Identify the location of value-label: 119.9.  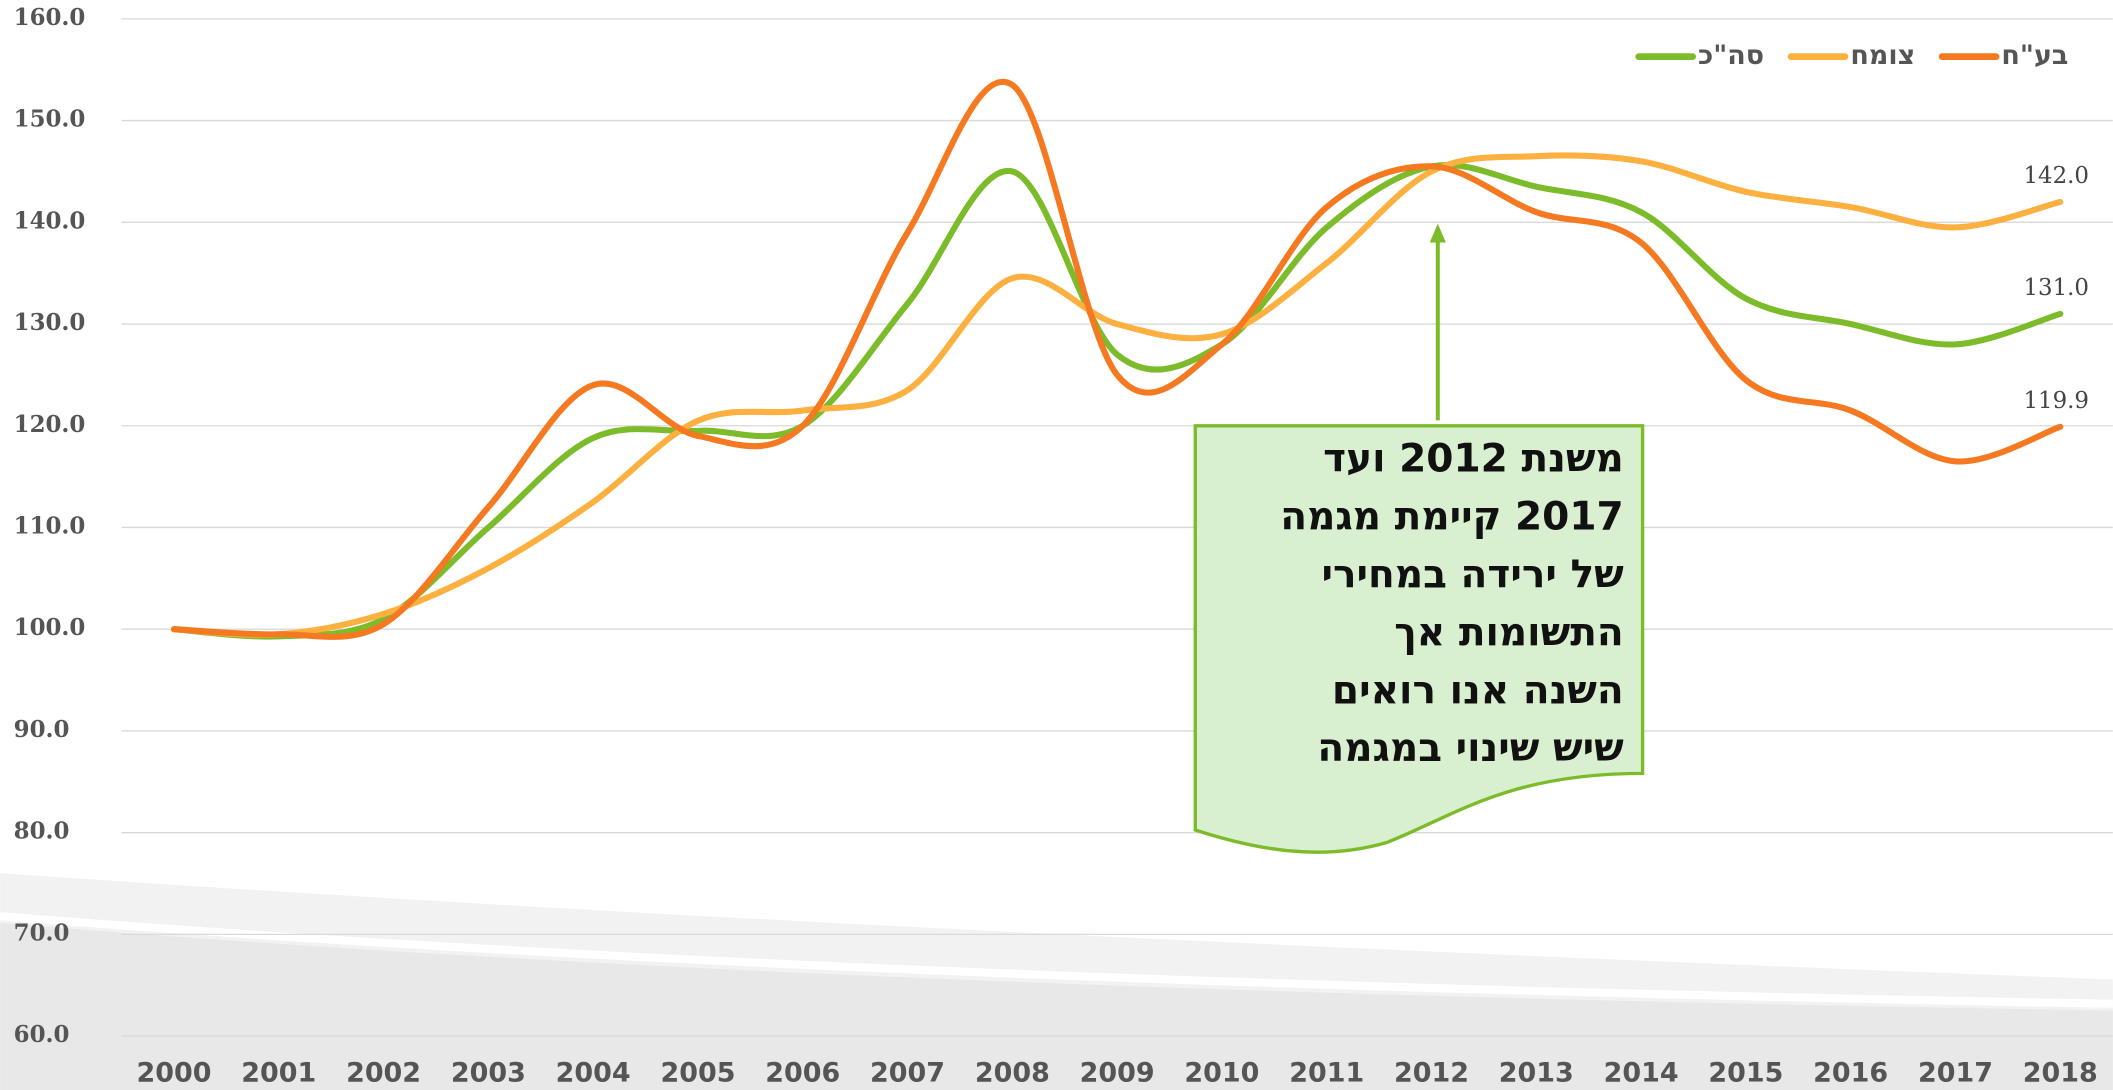
(2056, 401).